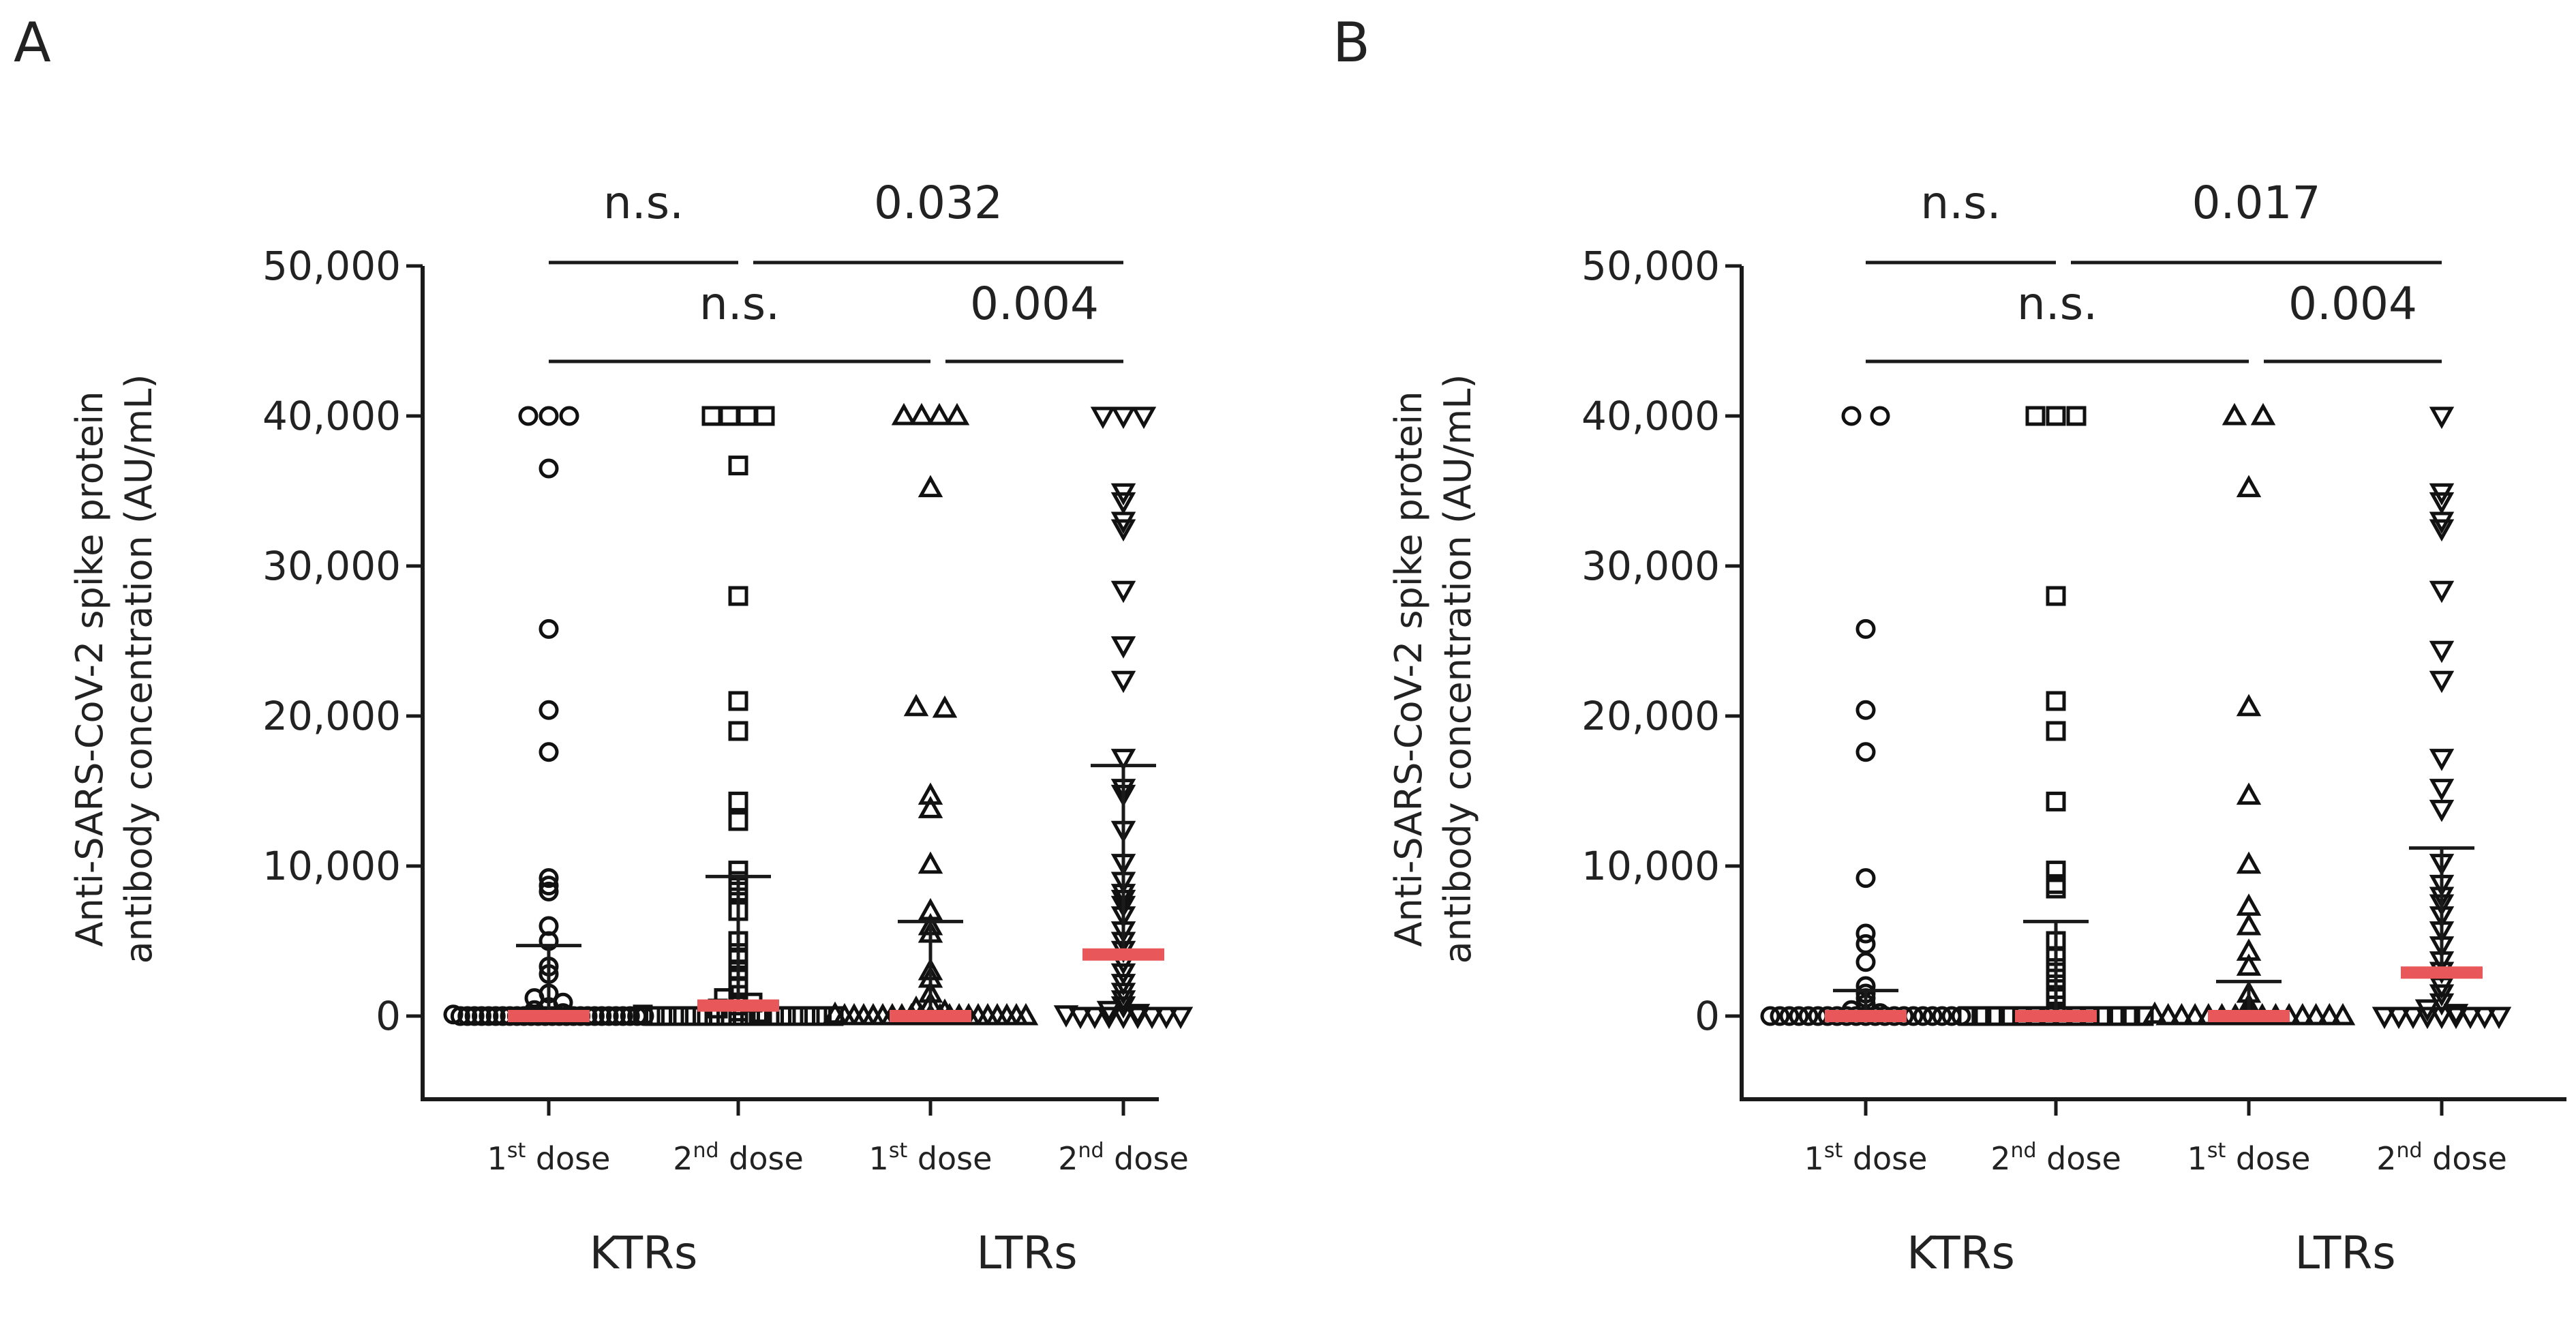  I want to click on y-tick-label: 40,000, so click(331, 416).